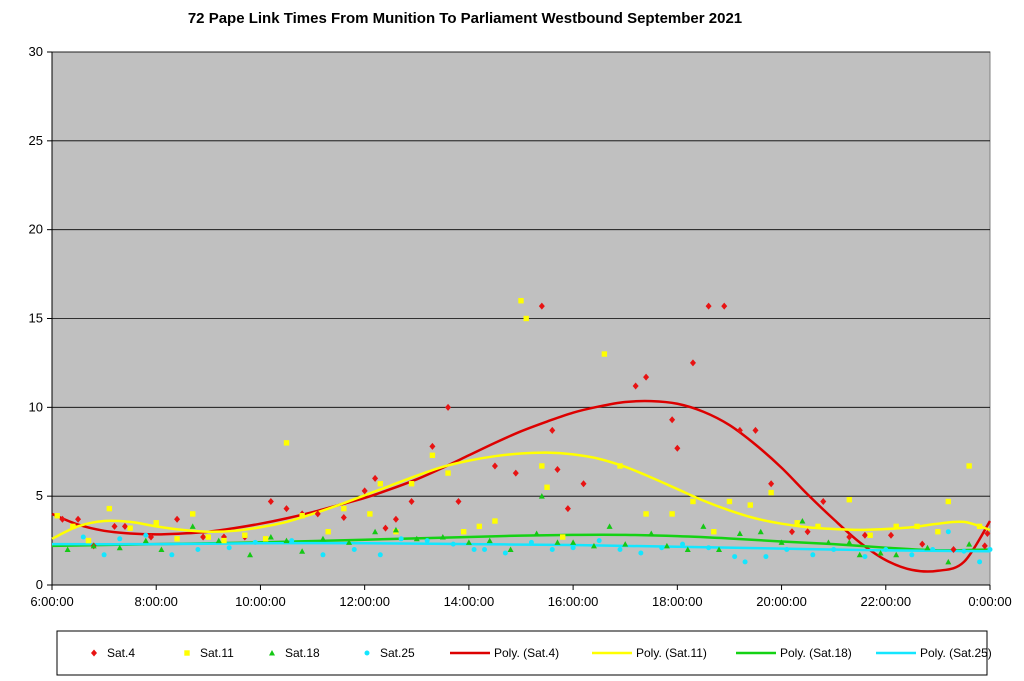  Describe the element at coordinates (39, 584) in the screenshot. I see `y-tick-label: 0` at that location.